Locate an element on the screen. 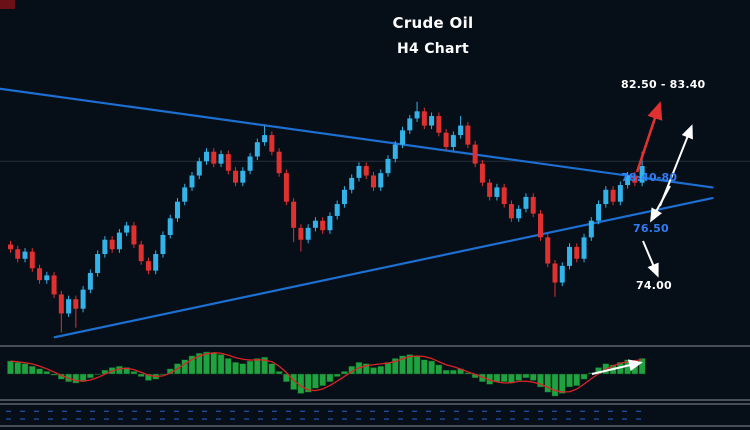  chart-title: Crude Oil is located at coordinates (433, 23).